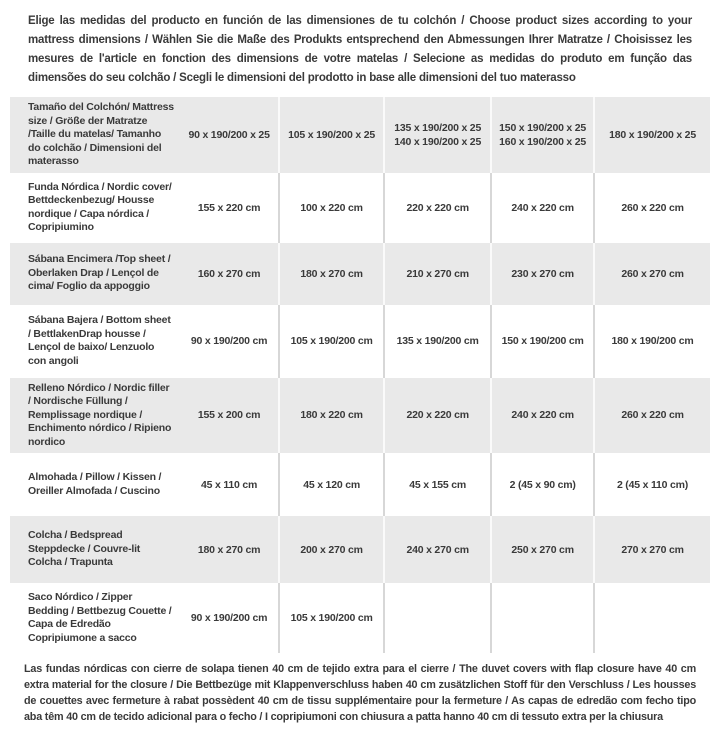 The image size is (720, 732). What do you see at coordinates (330, 549) in the screenshot?
I see `size-value-cell: 200 x 270 cm` at bounding box center [330, 549].